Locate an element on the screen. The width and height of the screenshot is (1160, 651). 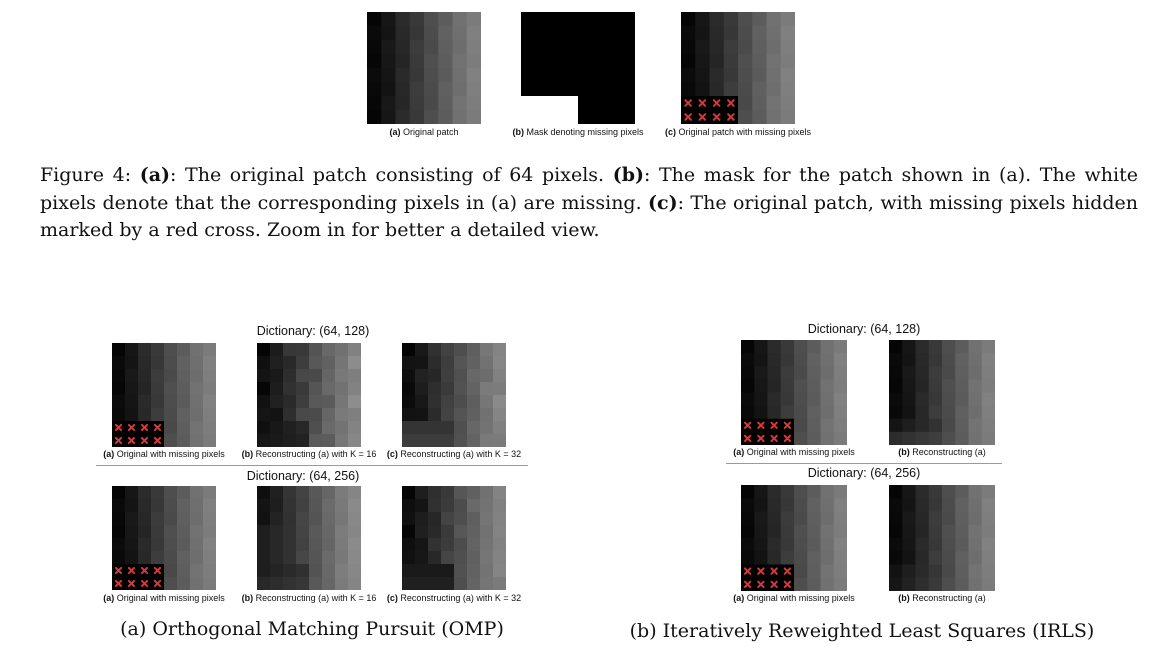
omp-divider is located at coordinates (312, 465).